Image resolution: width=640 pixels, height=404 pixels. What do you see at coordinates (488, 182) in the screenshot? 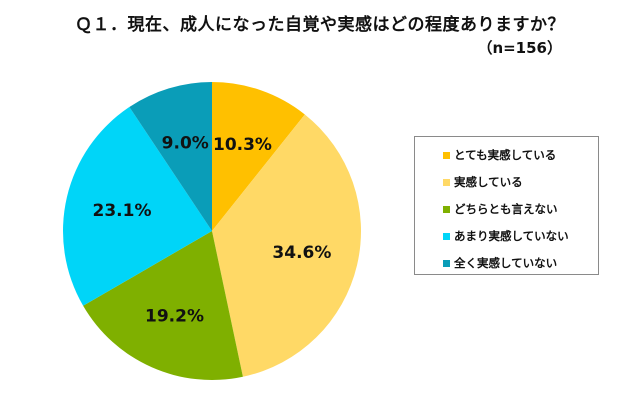
I see `legend-label: 実感している` at bounding box center [488, 182].